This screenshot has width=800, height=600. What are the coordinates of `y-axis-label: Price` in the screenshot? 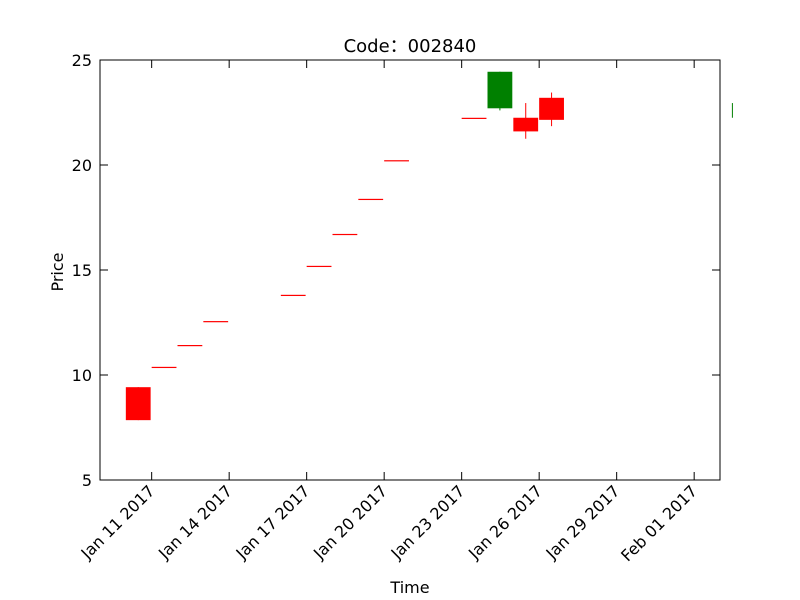 It's located at (57, 271).